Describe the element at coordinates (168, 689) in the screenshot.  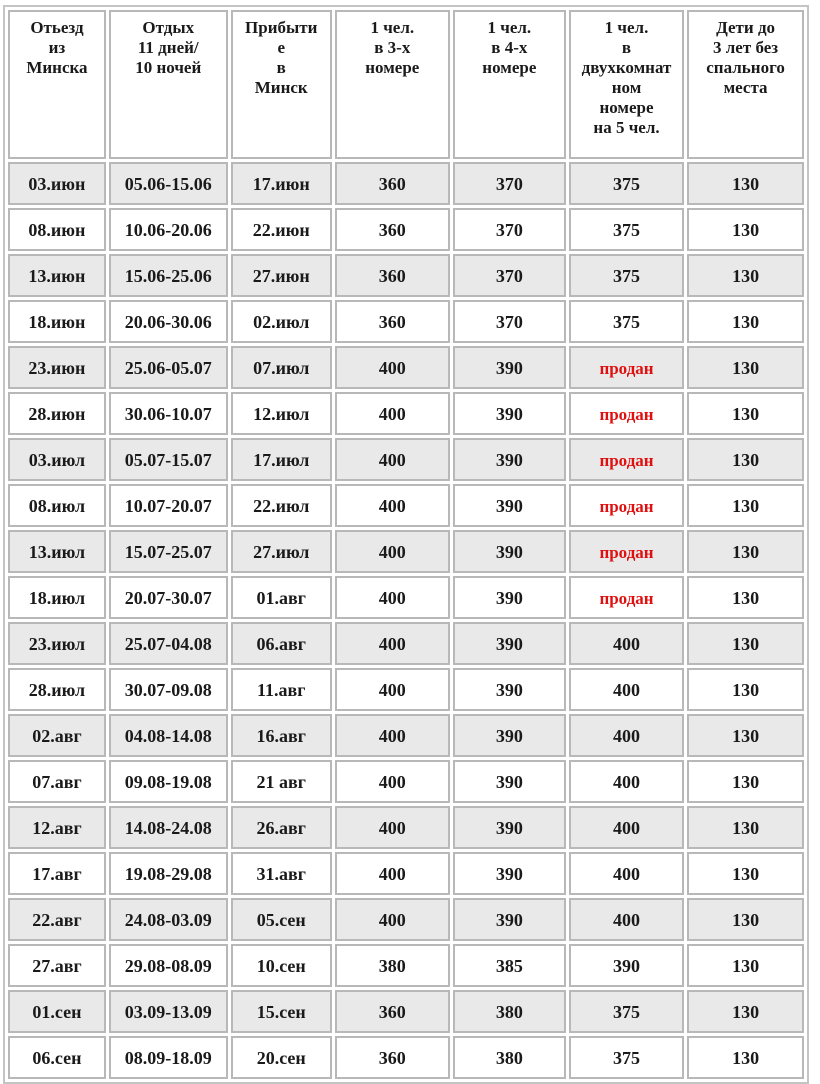
I see `cell-stay: 30.07-09.08` at that location.